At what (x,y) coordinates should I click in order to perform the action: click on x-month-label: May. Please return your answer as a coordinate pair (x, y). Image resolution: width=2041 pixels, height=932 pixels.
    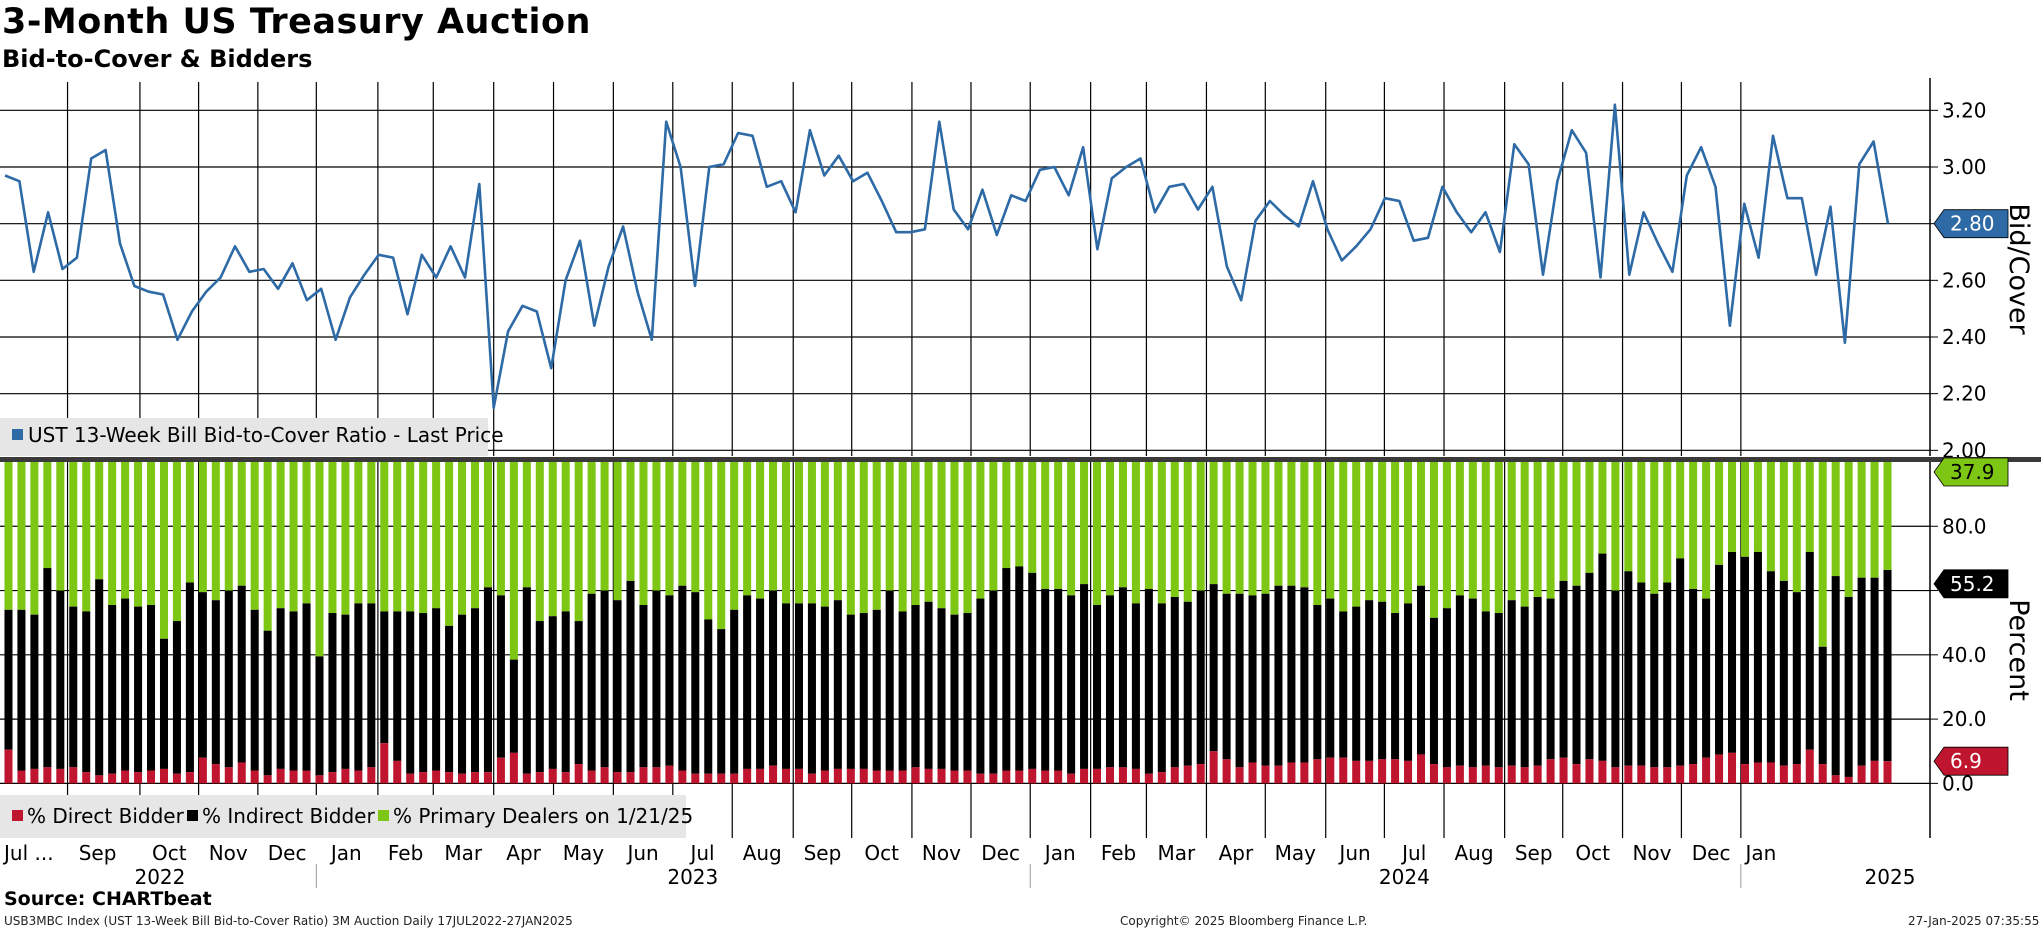
    Looking at the image, I should click on (584, 853).